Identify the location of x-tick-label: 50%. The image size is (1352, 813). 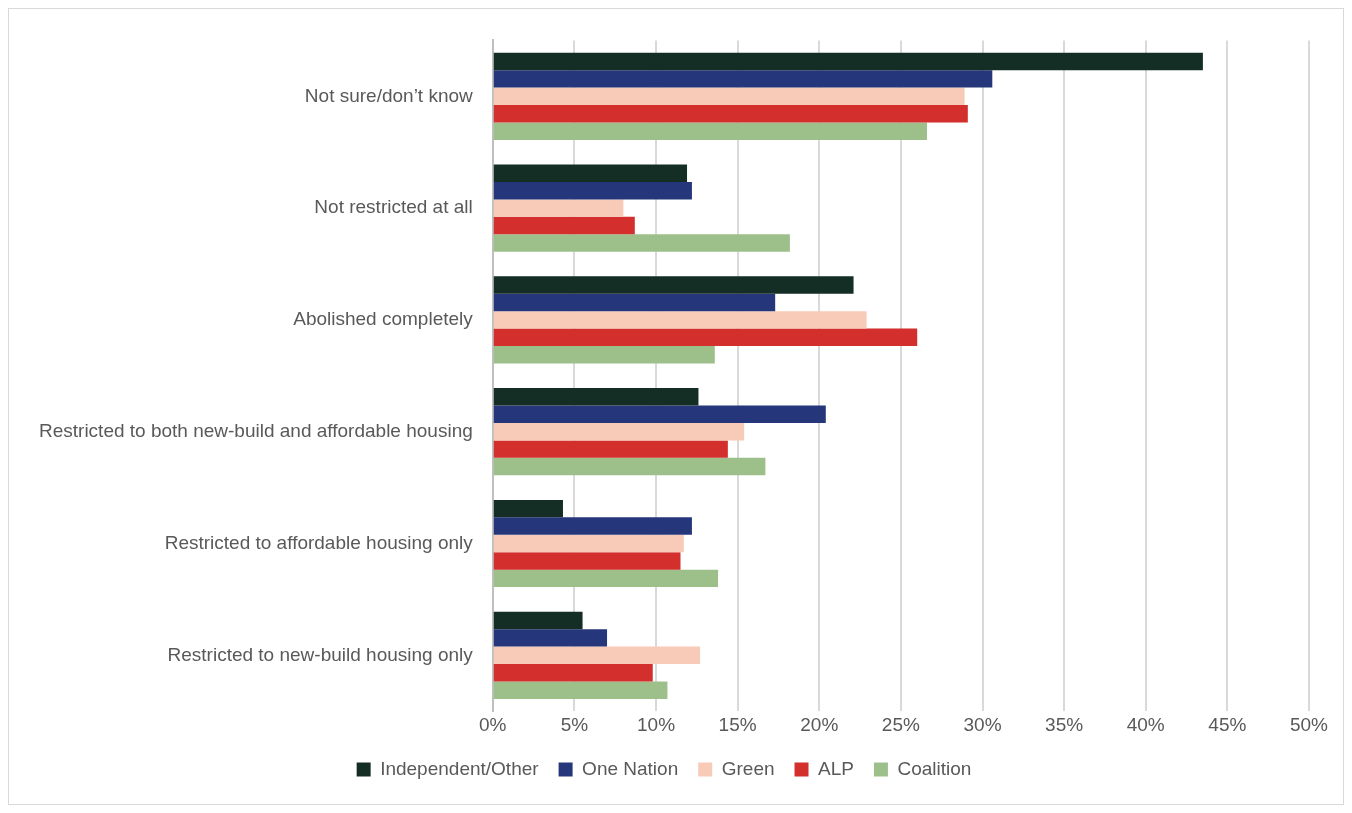
(1309, 724).